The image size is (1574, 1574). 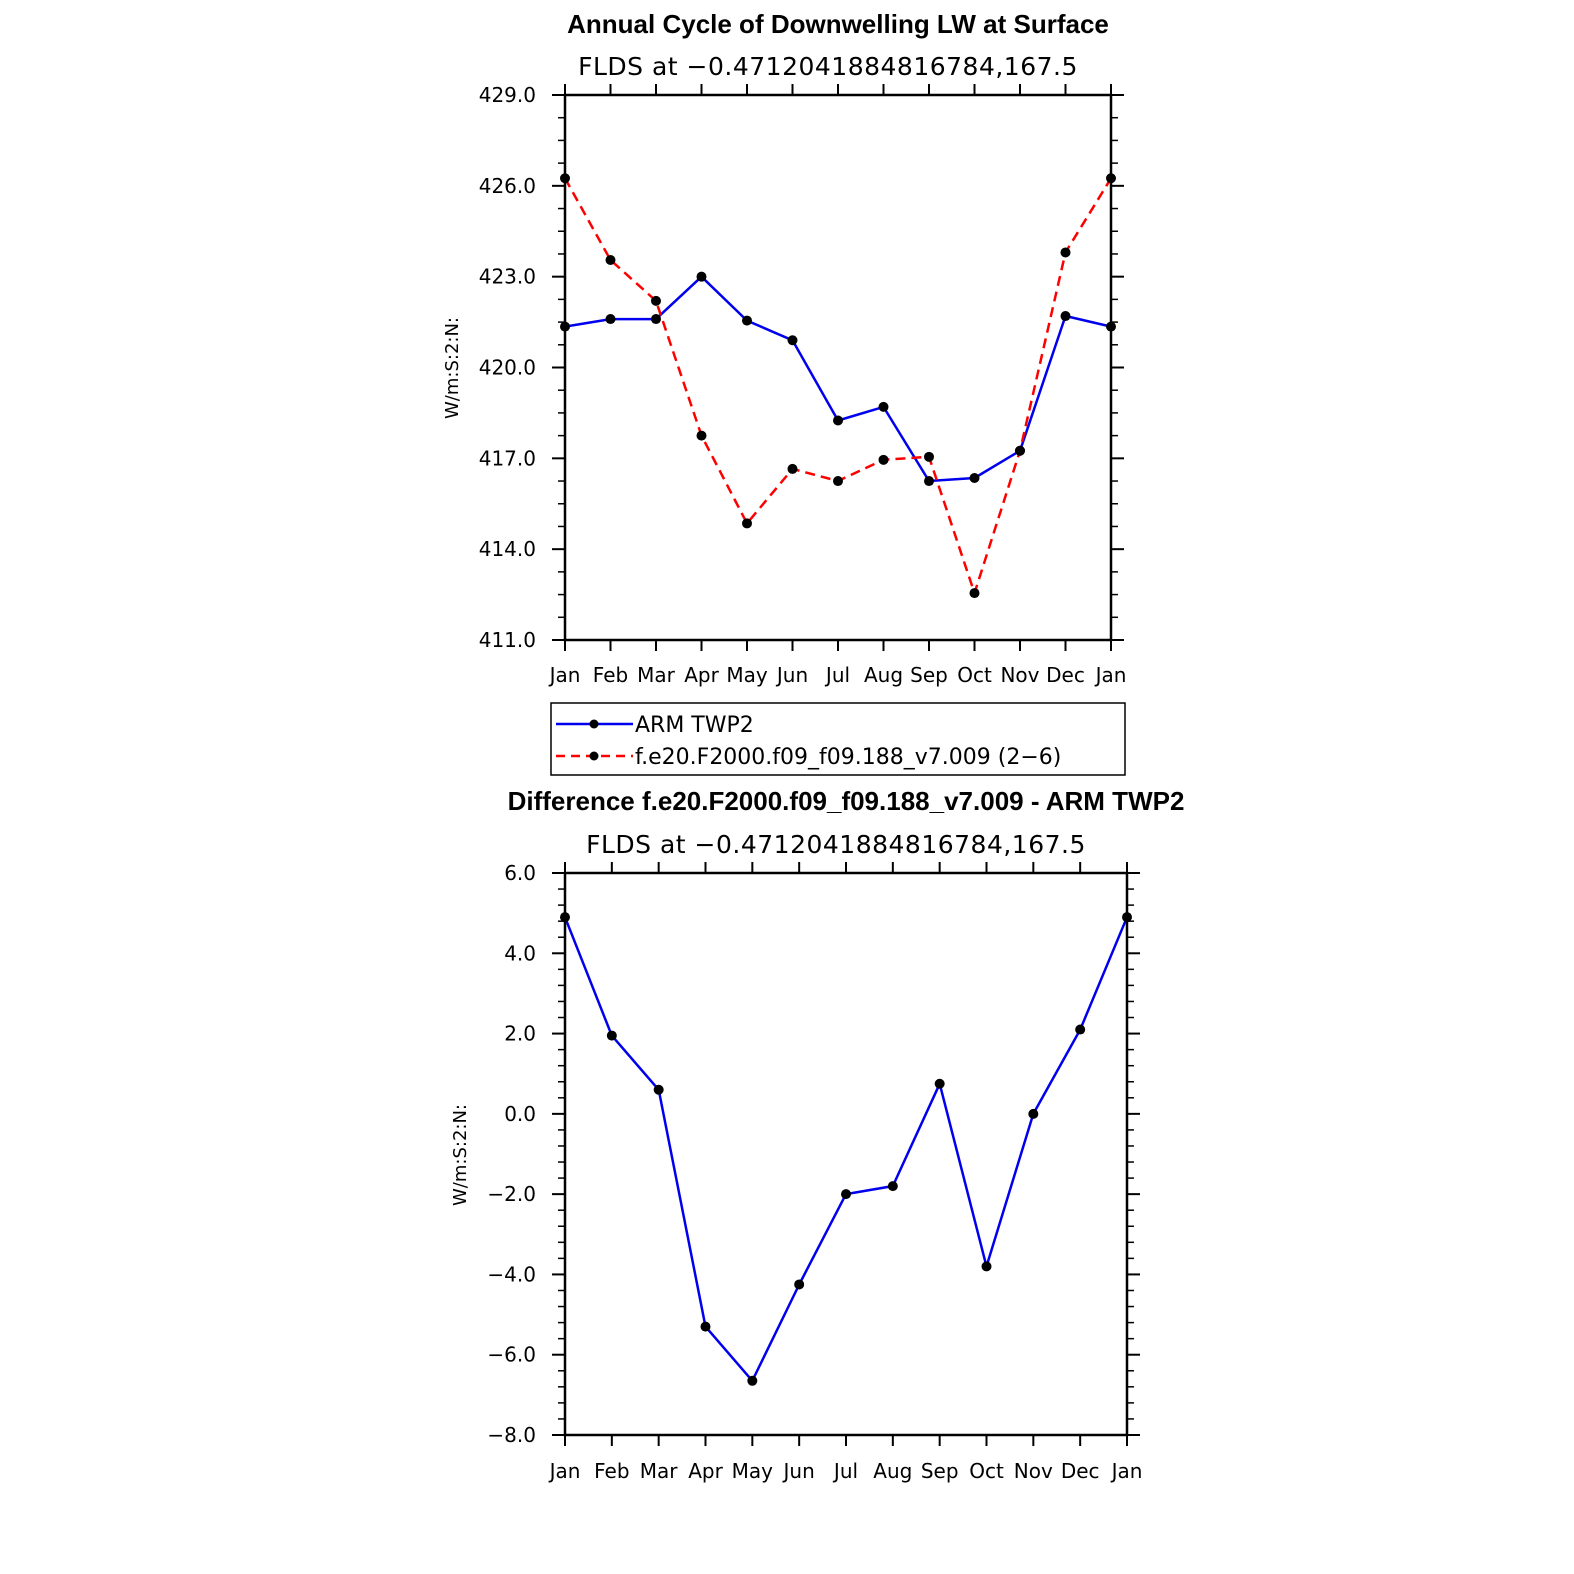 I want to click on legend-item-model: f.e20.F2000.f09_f09.188_v7.009 (2−6), so click(x=808, y=757).